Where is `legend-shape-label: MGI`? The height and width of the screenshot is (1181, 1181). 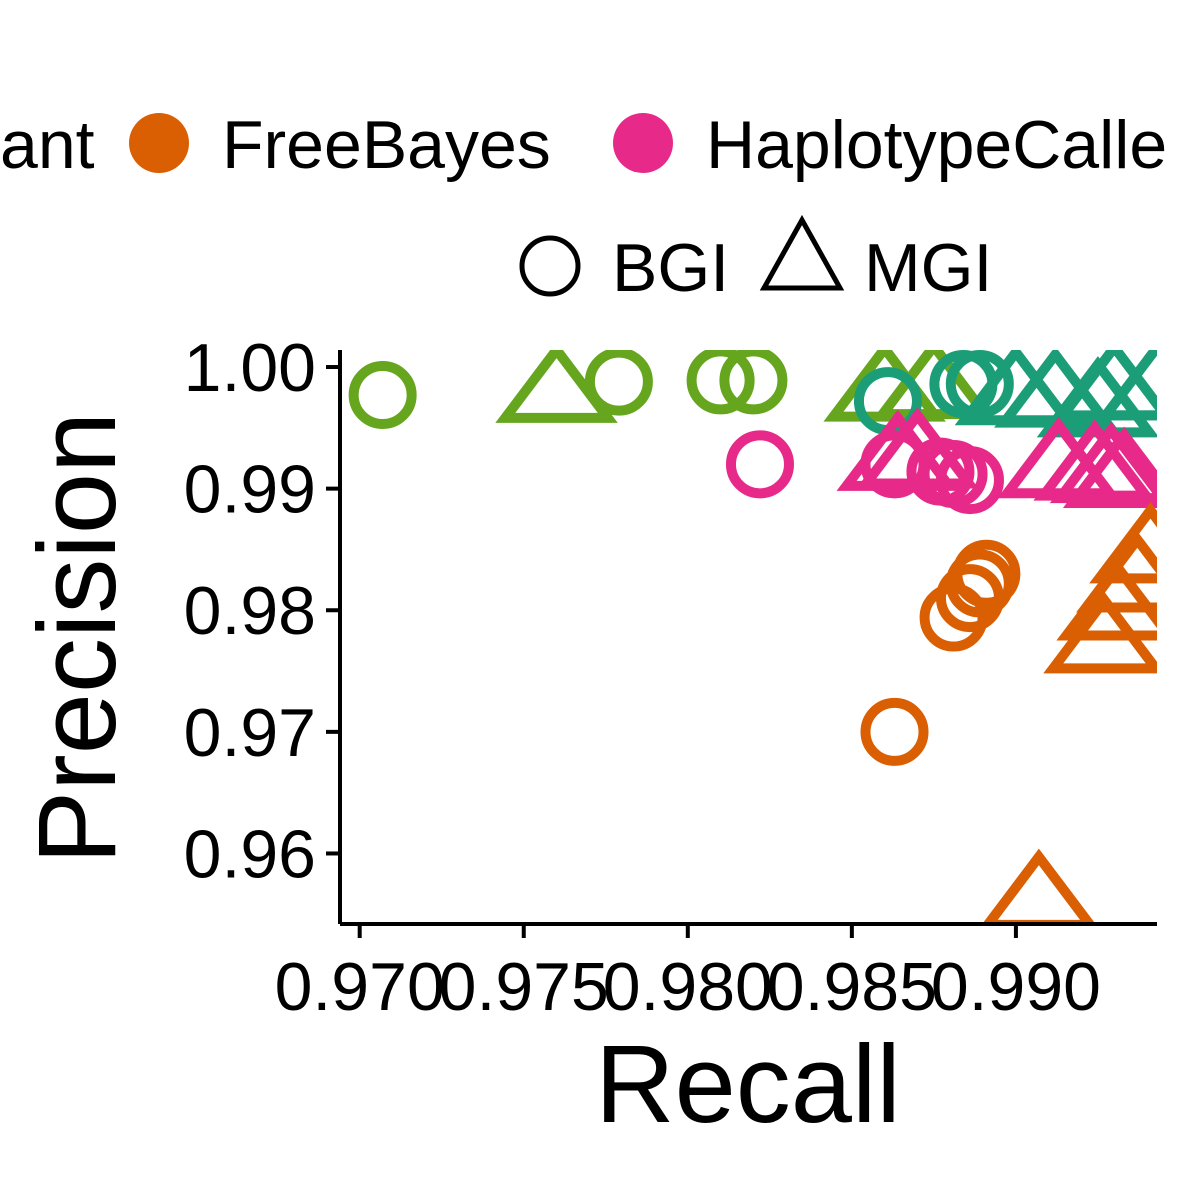 legend-shape-label: MGI is located at coordinates (928, 268).